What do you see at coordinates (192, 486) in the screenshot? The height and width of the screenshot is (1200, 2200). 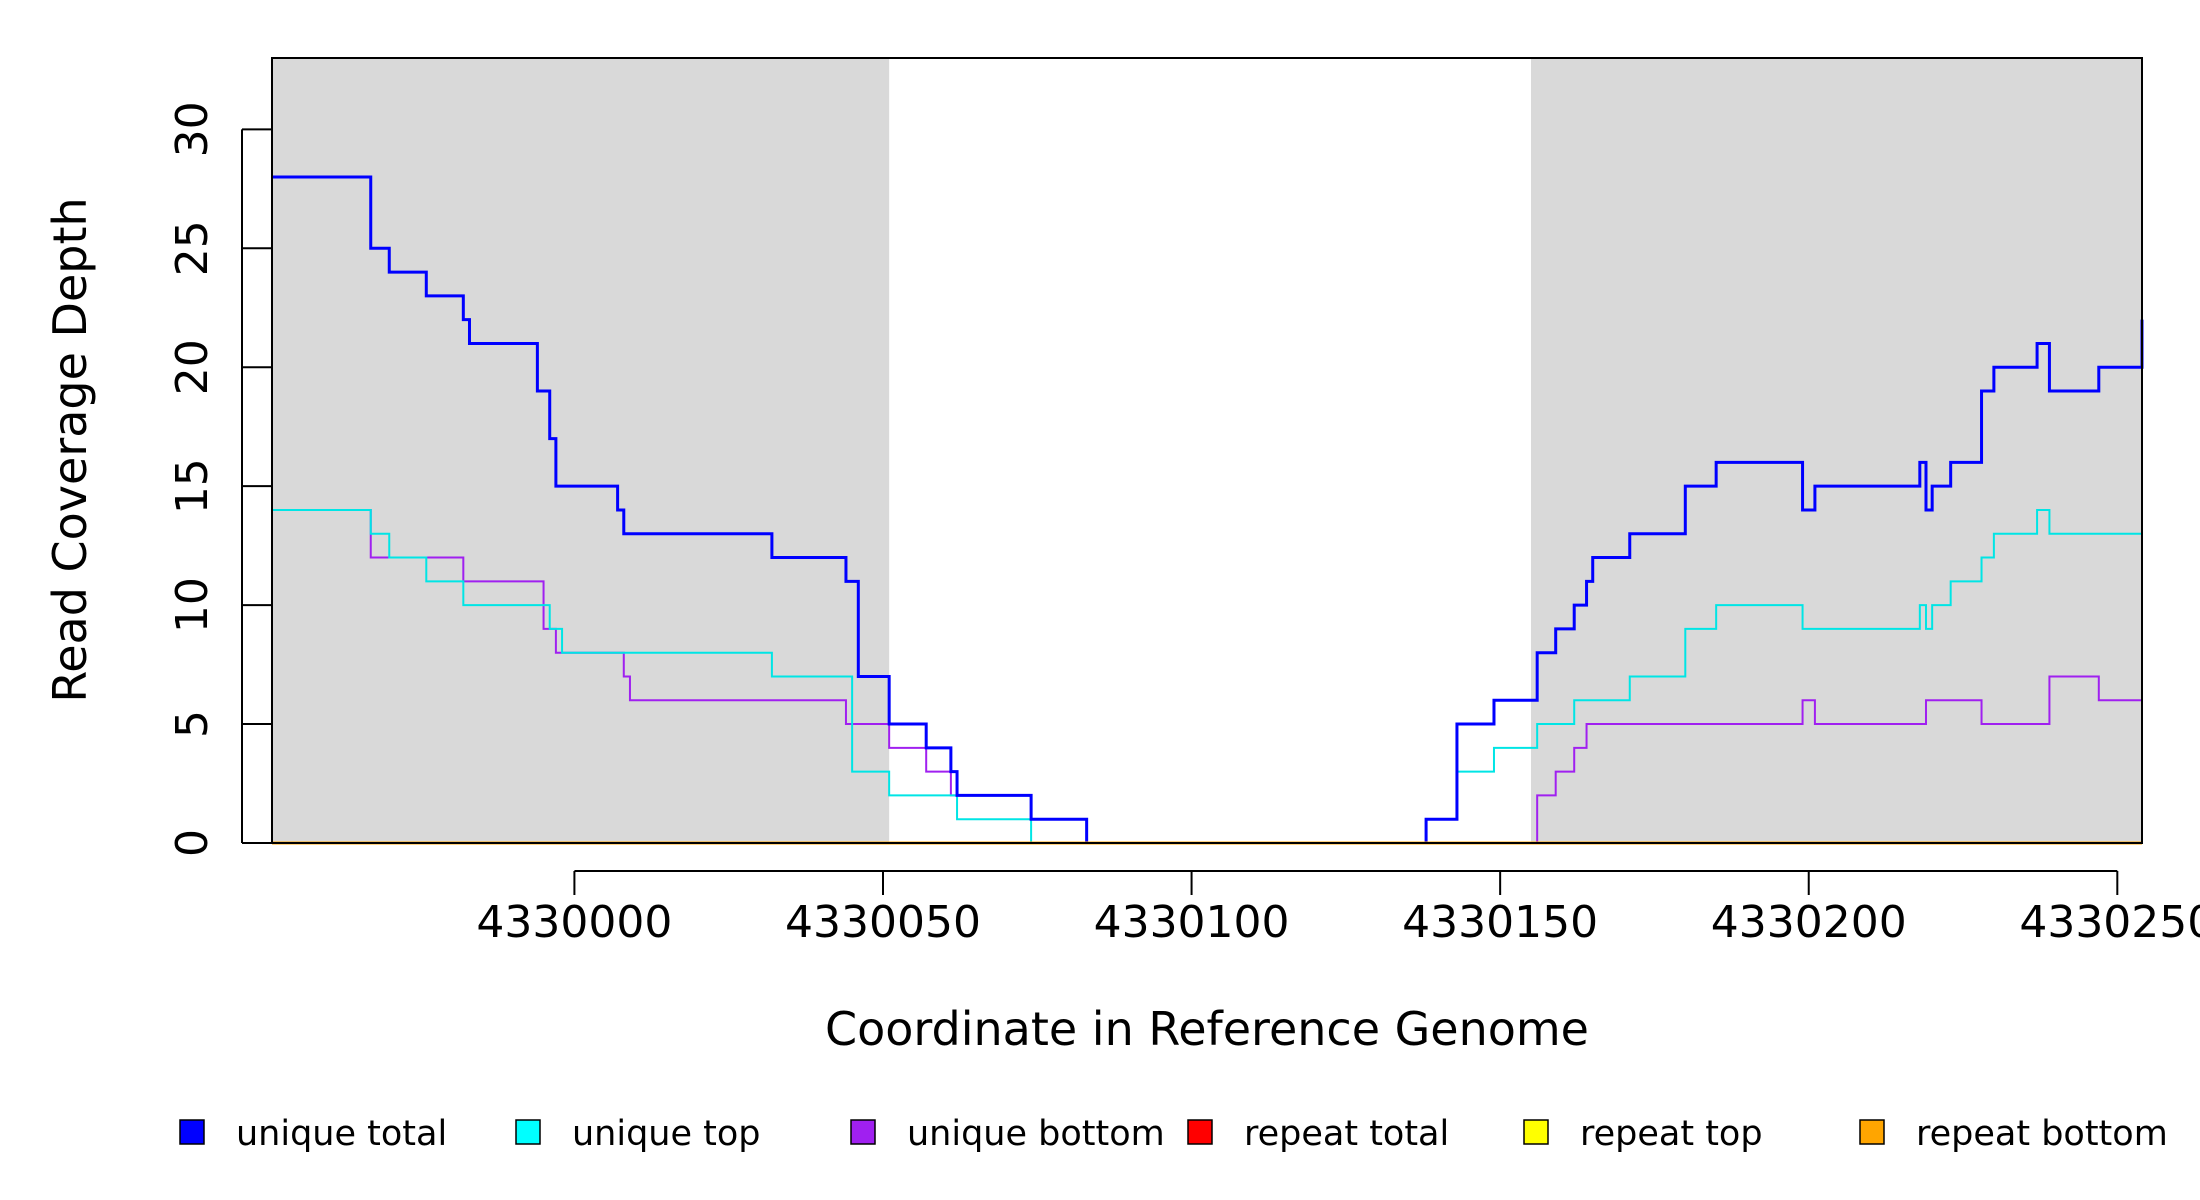 I see `y-tick-label: 15` at bounding box center [192, 486].